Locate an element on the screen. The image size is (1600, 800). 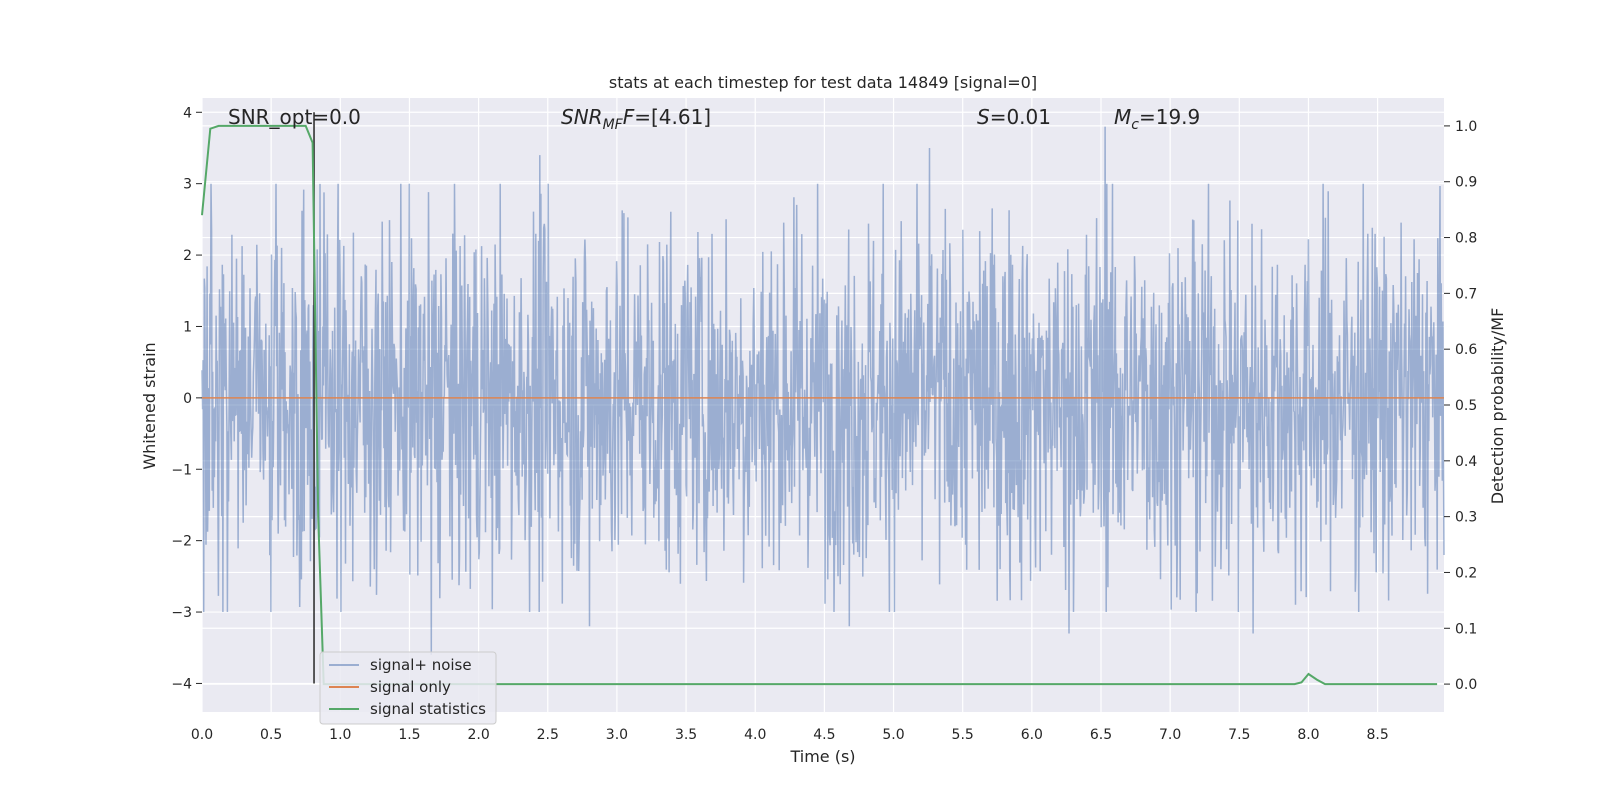
annotation-snr-mf-value: =[4.61] is located at coordinates (672, 117).